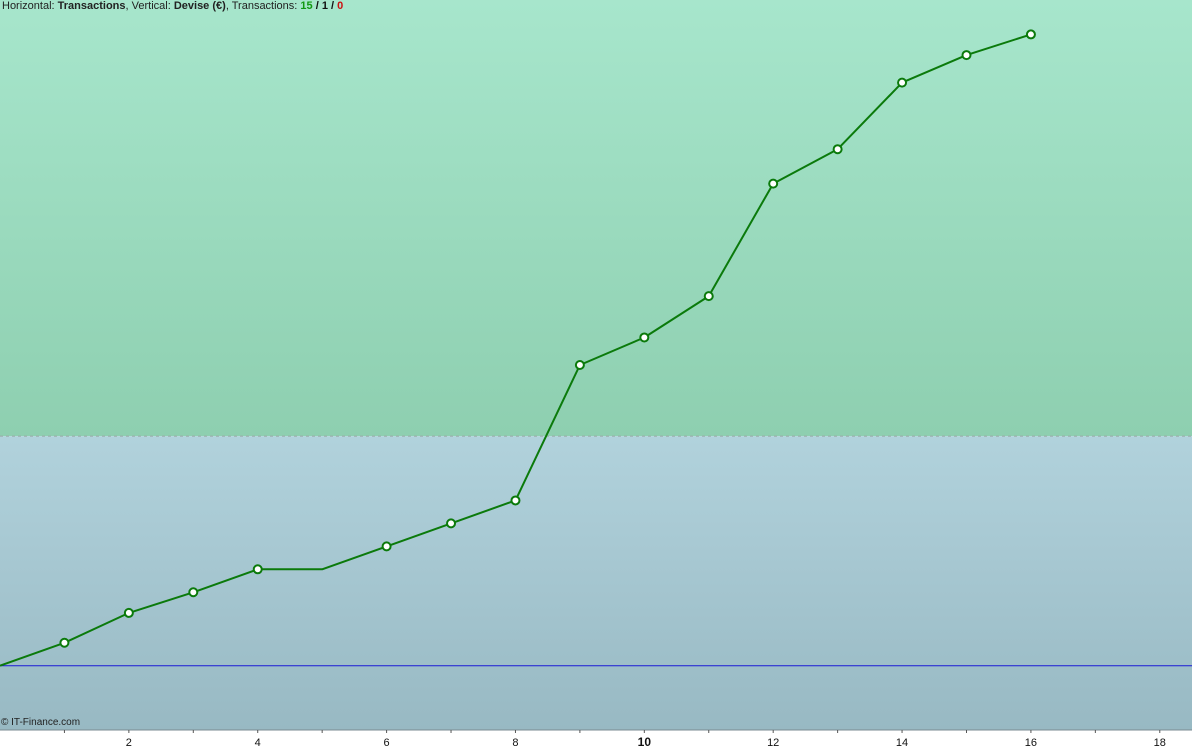  I want to click on losing-count: 0, so click(340, 6).